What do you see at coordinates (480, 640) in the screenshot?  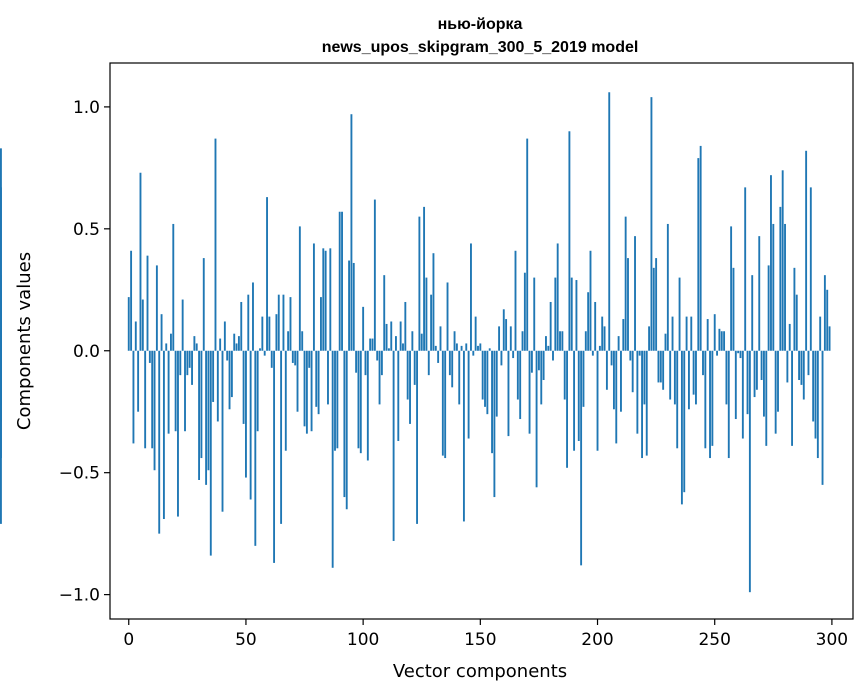 I see `x-tick-label: 150` at bounding box center [480, 640].